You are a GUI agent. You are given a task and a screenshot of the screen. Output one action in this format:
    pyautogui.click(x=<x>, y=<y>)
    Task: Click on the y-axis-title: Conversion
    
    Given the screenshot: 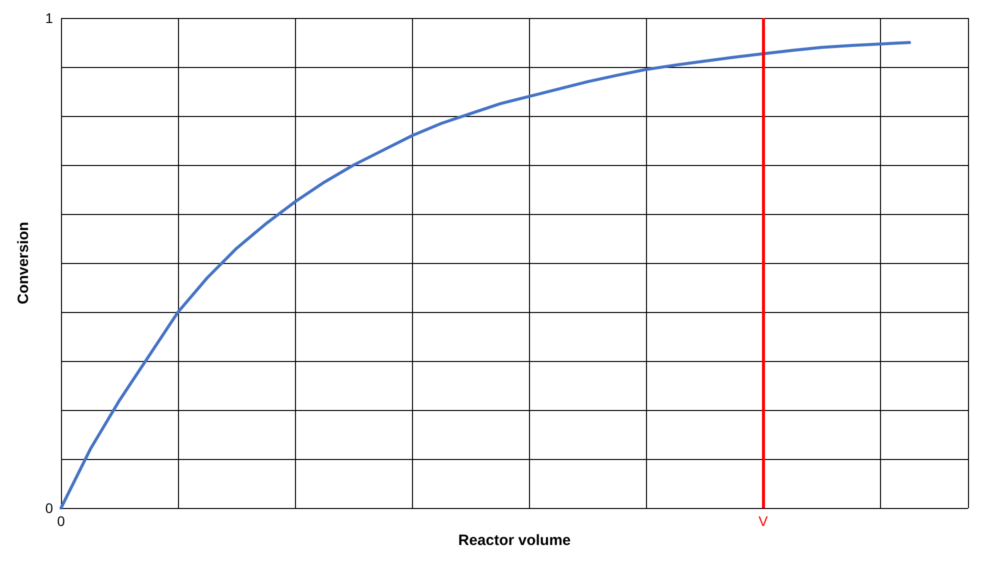 What is the action you would take?
    pyautogui.click(x=23, y=263)
    